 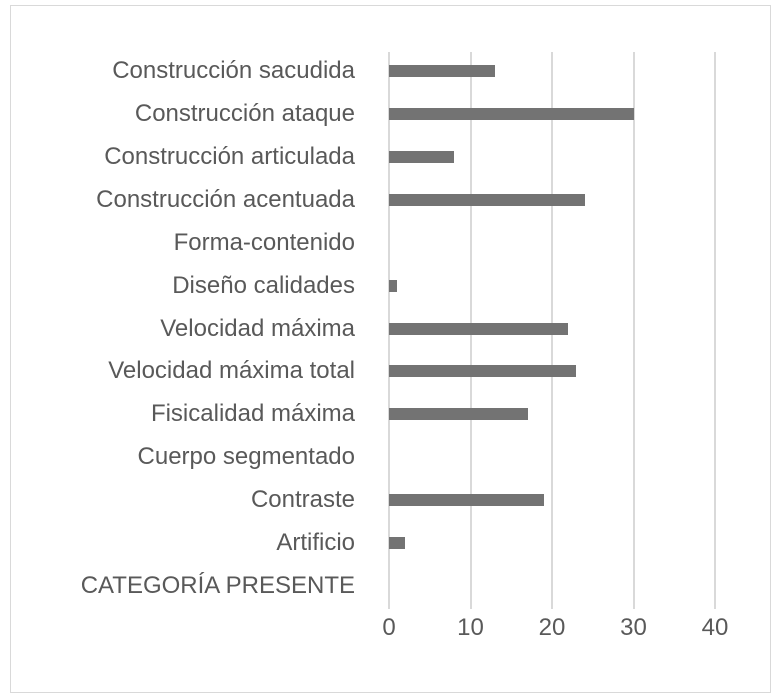 What do you see at coordinates (264, 242) in the screenshot?
I see `category-label: Forma-contenido` at bounding box center [264, 242].